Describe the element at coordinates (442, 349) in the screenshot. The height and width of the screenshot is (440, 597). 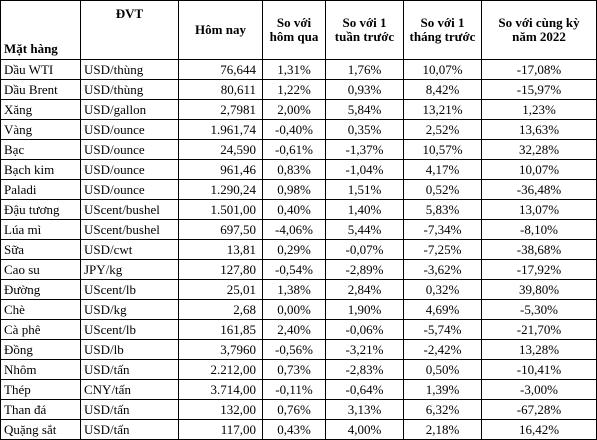
I see `cell-vs-month: -2,42%` at that location.